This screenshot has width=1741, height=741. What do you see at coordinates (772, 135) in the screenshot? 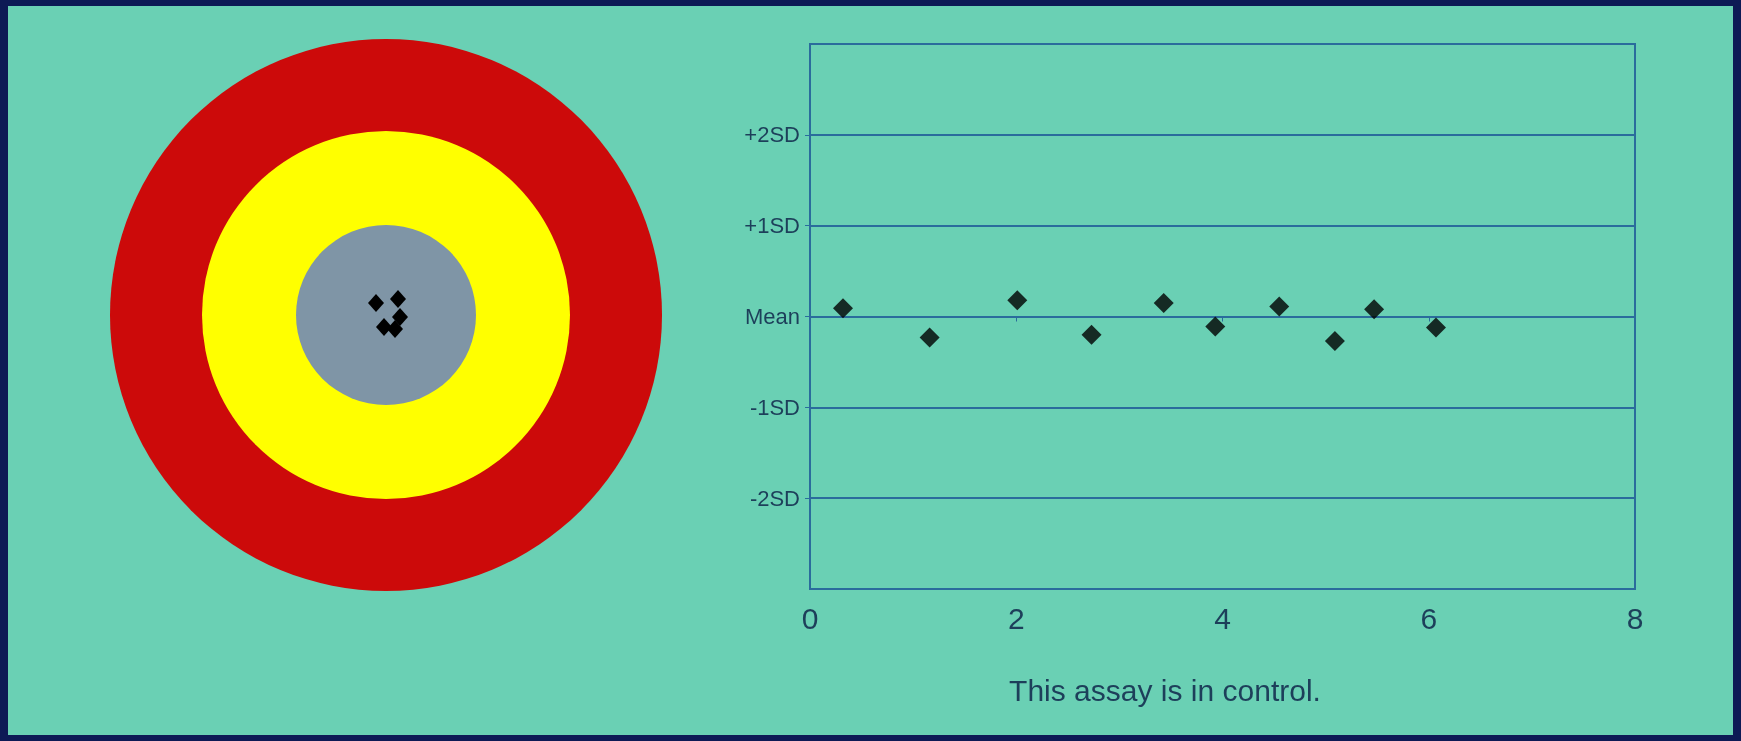
I see `y-tick-label: +2SD` at bounding box center [772, 135].